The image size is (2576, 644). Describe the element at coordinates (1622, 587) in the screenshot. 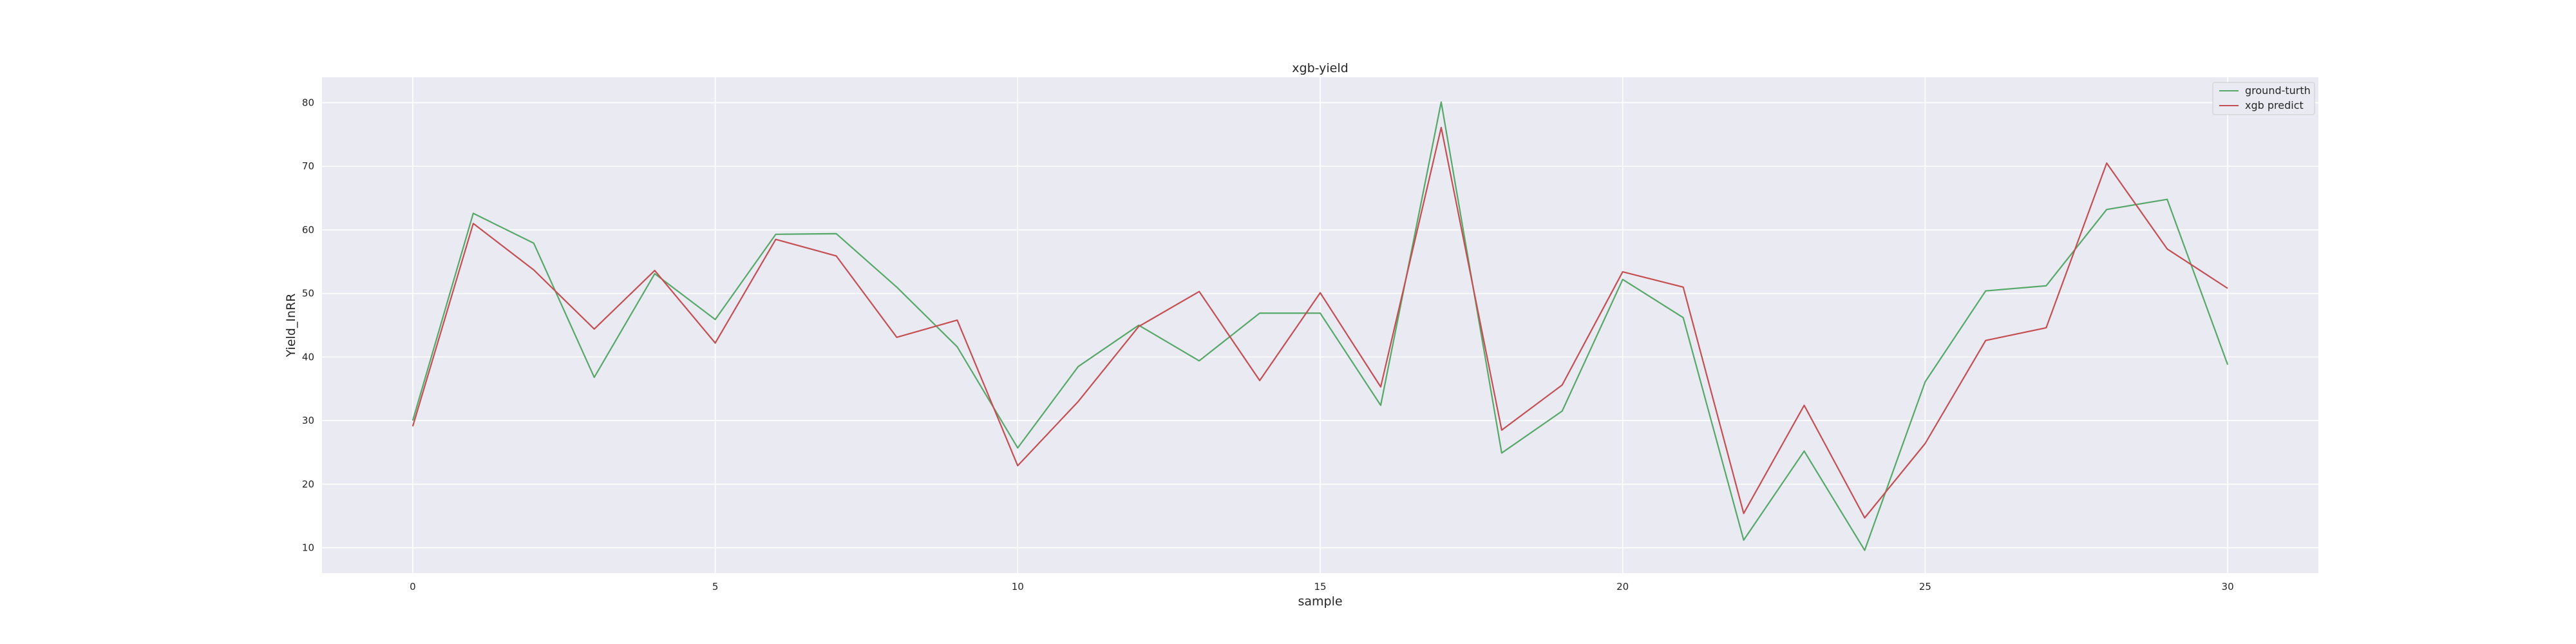

I see `x-tick-label: 20` at that location.